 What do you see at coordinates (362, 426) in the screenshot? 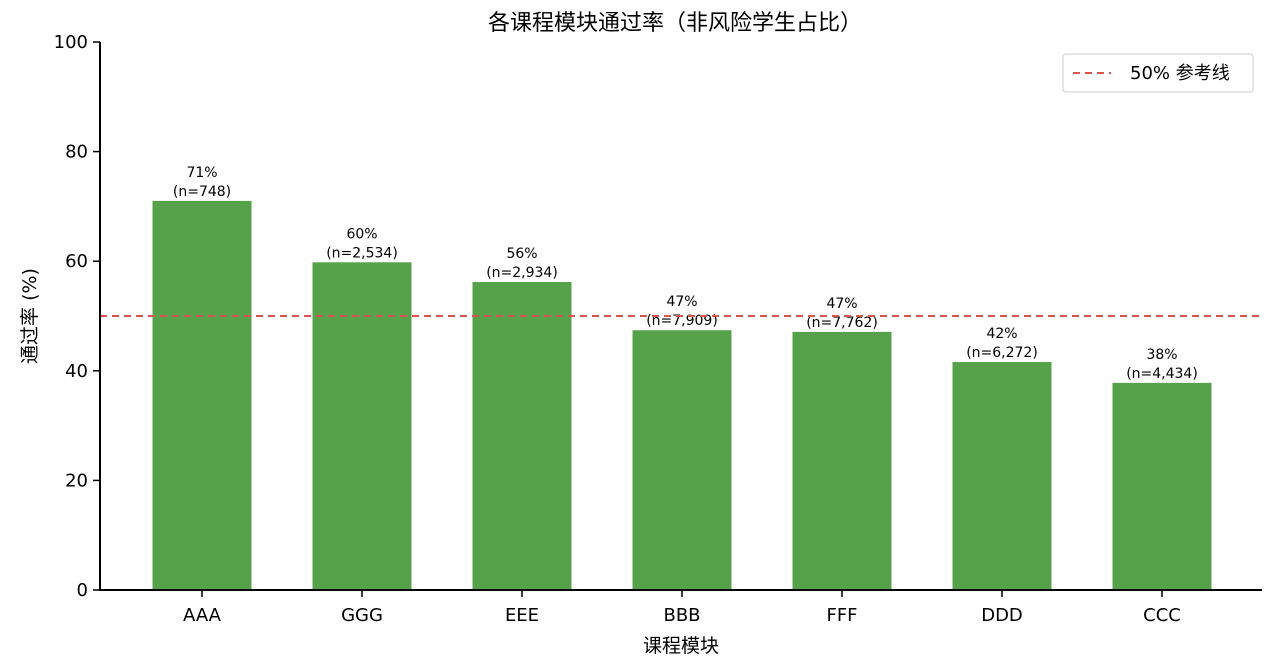
I see `bar-ggg` at bounding box center [362, 426].